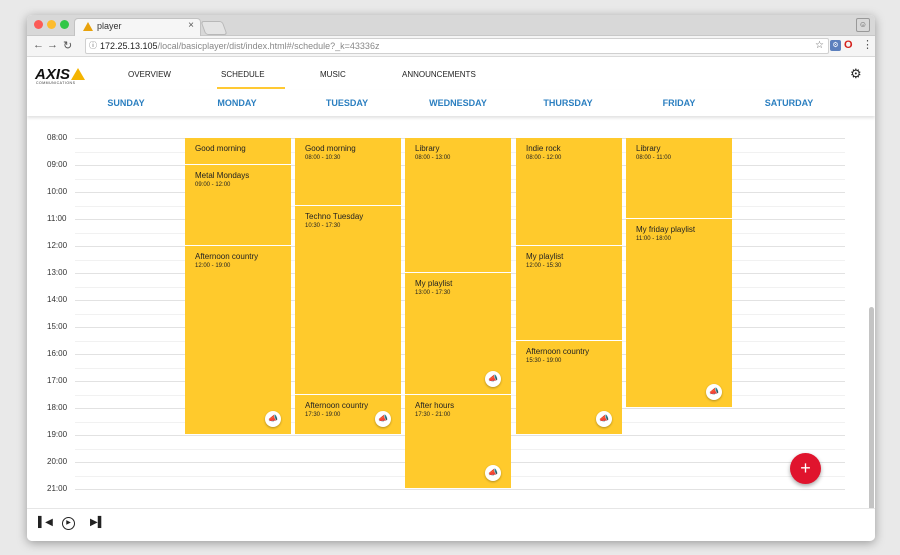 Image resolution: width=900 pixels, height=555 pixels. I want to click on logo-subtitle: COMMUNICATIONS, so click(56, 83).